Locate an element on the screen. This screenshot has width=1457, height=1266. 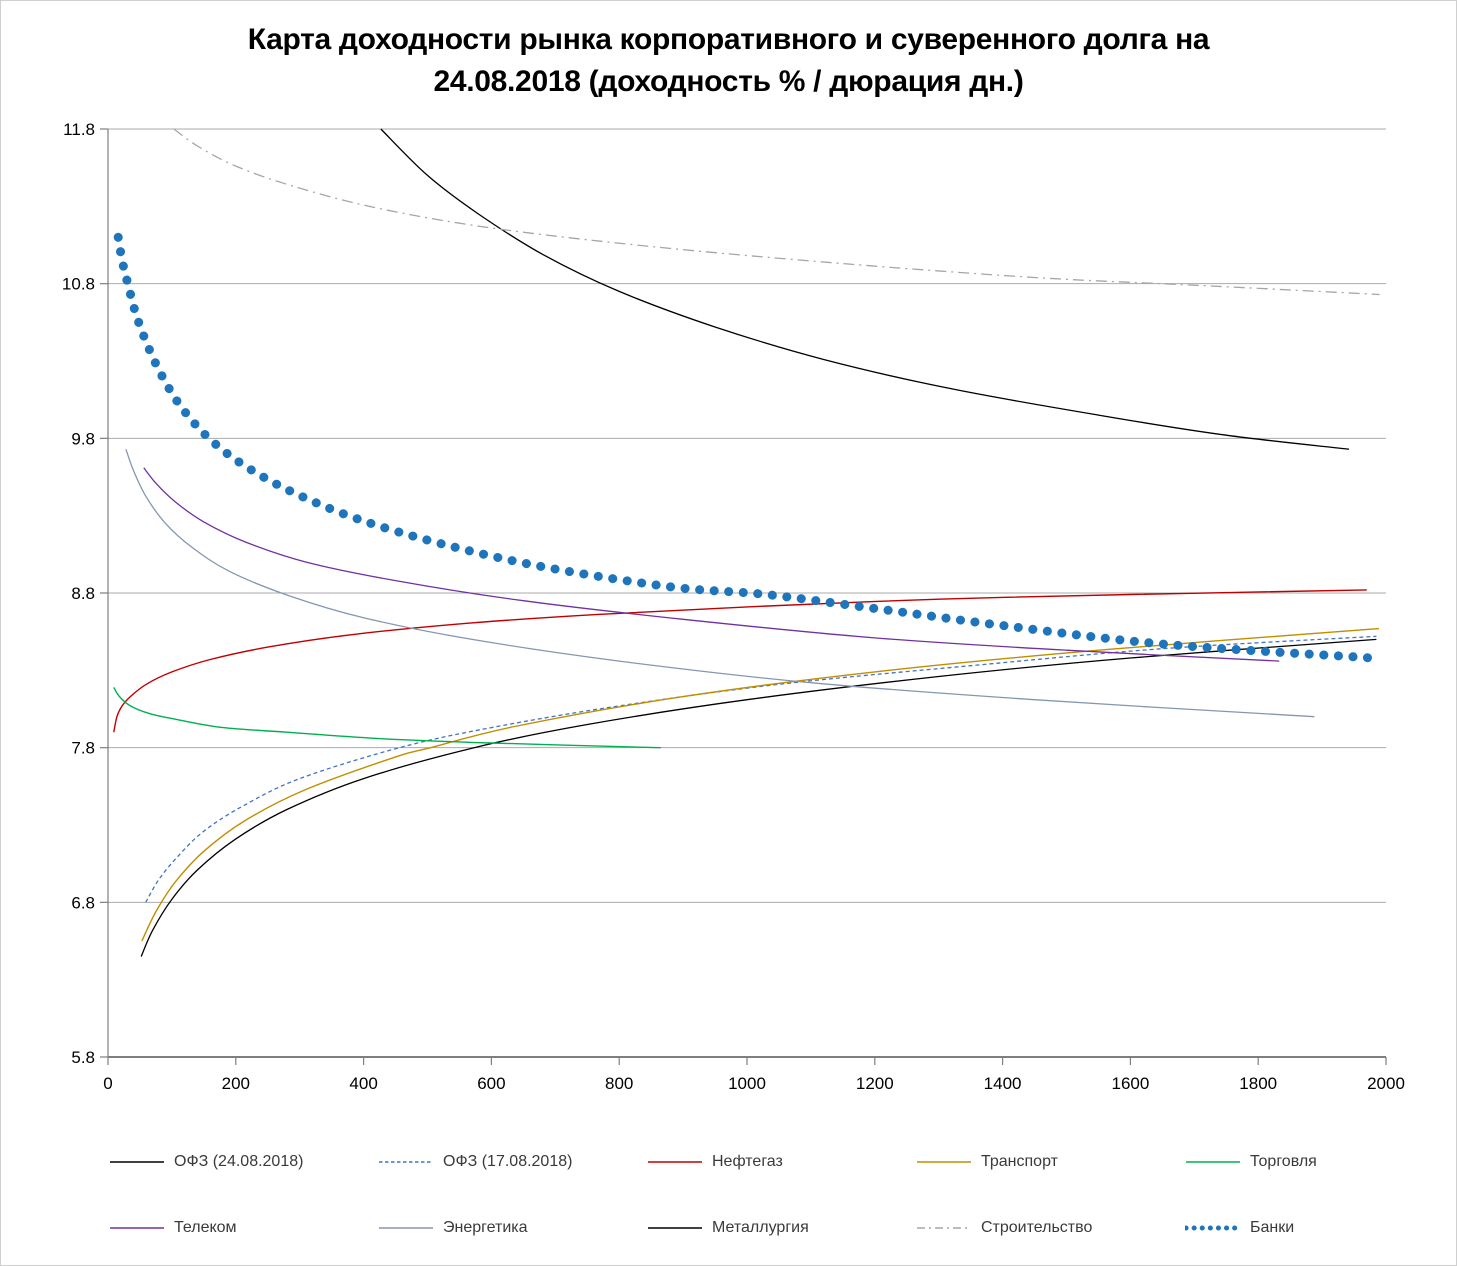
legend-item-ofz17: ОФЗ (17.08.2018) is located at coordinates (512, 1162).